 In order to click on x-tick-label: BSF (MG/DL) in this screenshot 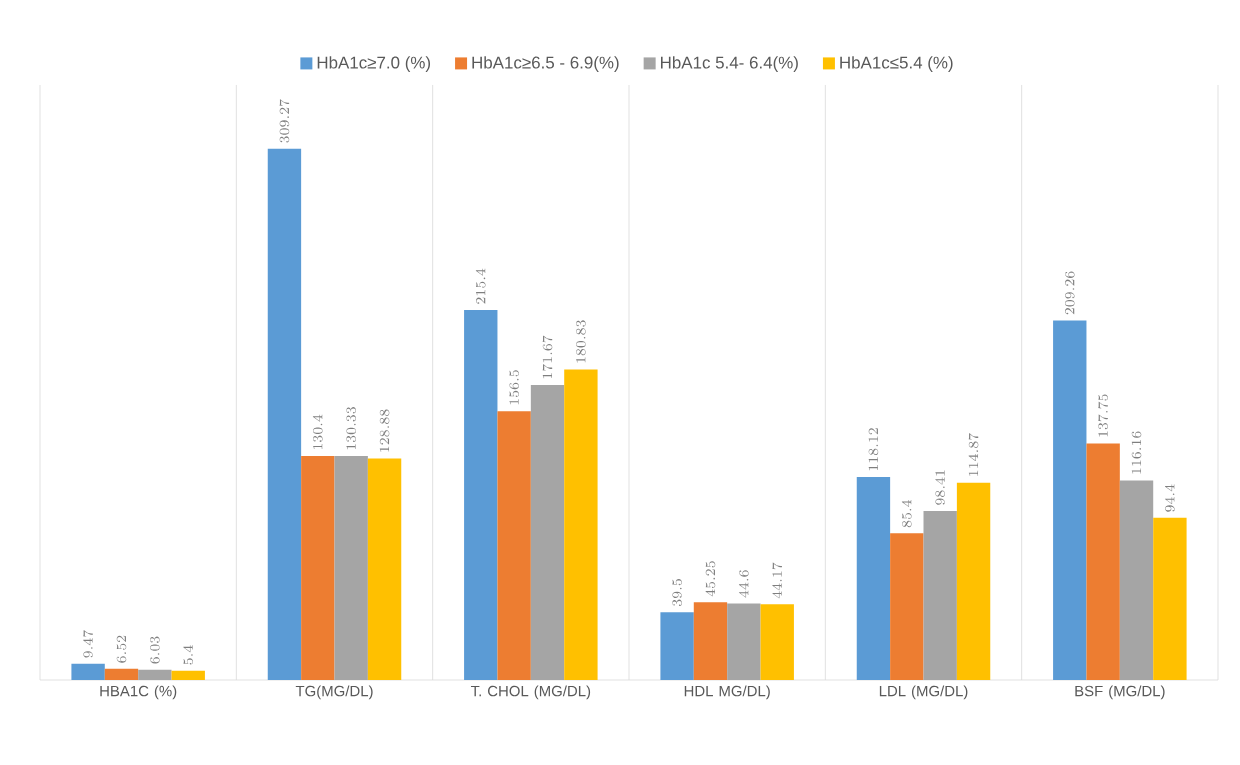, I will do `click(1120, 692)`.